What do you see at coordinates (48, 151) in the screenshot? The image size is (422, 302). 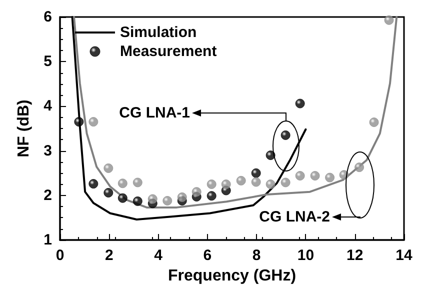 I see `y-tick-label: 3` at bounding box center [48, 151].